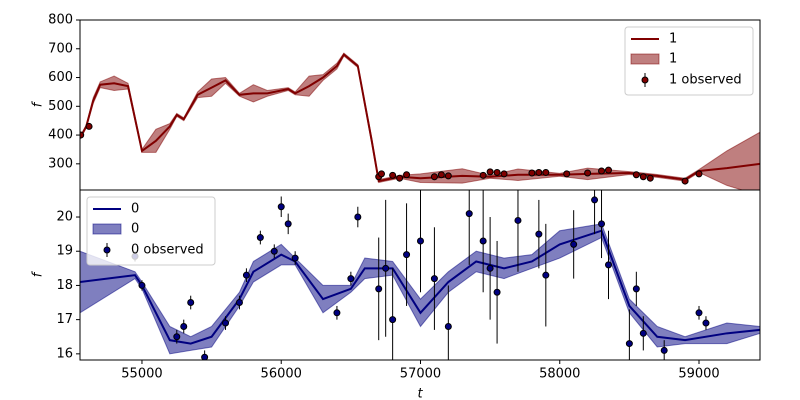 The height and width of the screenshot is (400, 800). I want to click on y-tick-label: 19, so click(64, 251).